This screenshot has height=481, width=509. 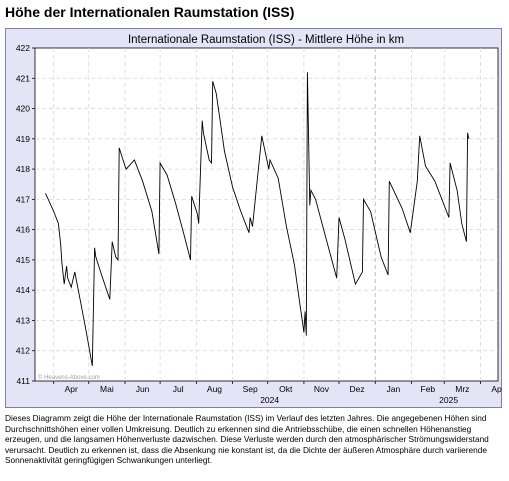 I want to click on x-tick-label: Sep, so click(x=250, y=389).